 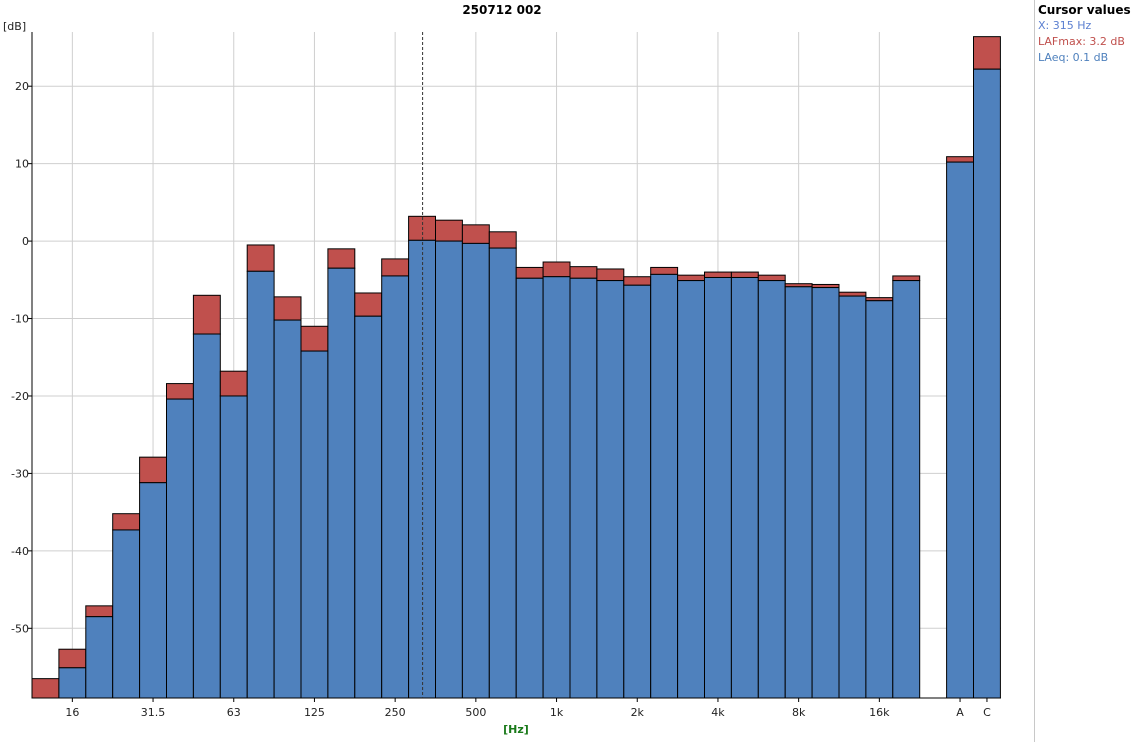 What do you see at coordinates (72, 712) in the screenshot?
I see `x-tick-label: 16` at bounding box center [72, 712].